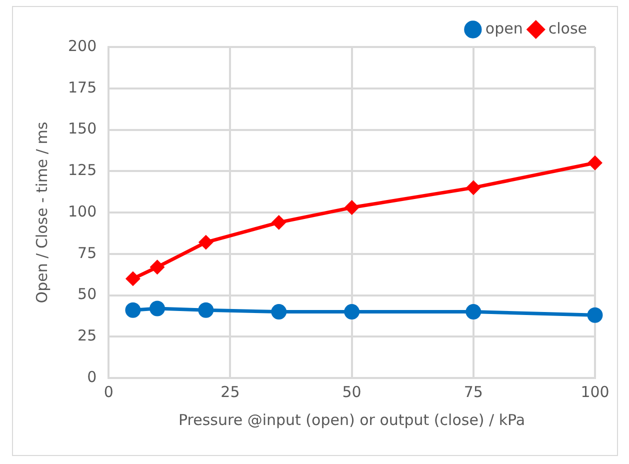 The width and height of the screenshot is (629, 464). What do you see at coordinates (41, 213) in the screenshot?
I see `y-axis-title: Open / Close - time / ms` at bounding box center [41, 213].